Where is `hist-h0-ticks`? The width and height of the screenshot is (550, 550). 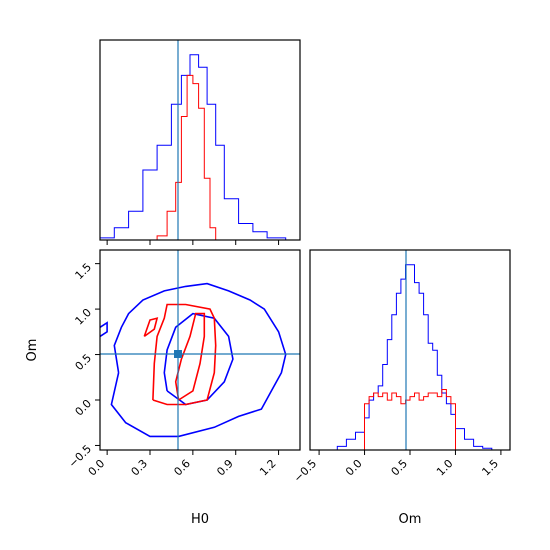
hist-h0-ticks is located at coordinates (193, 242).